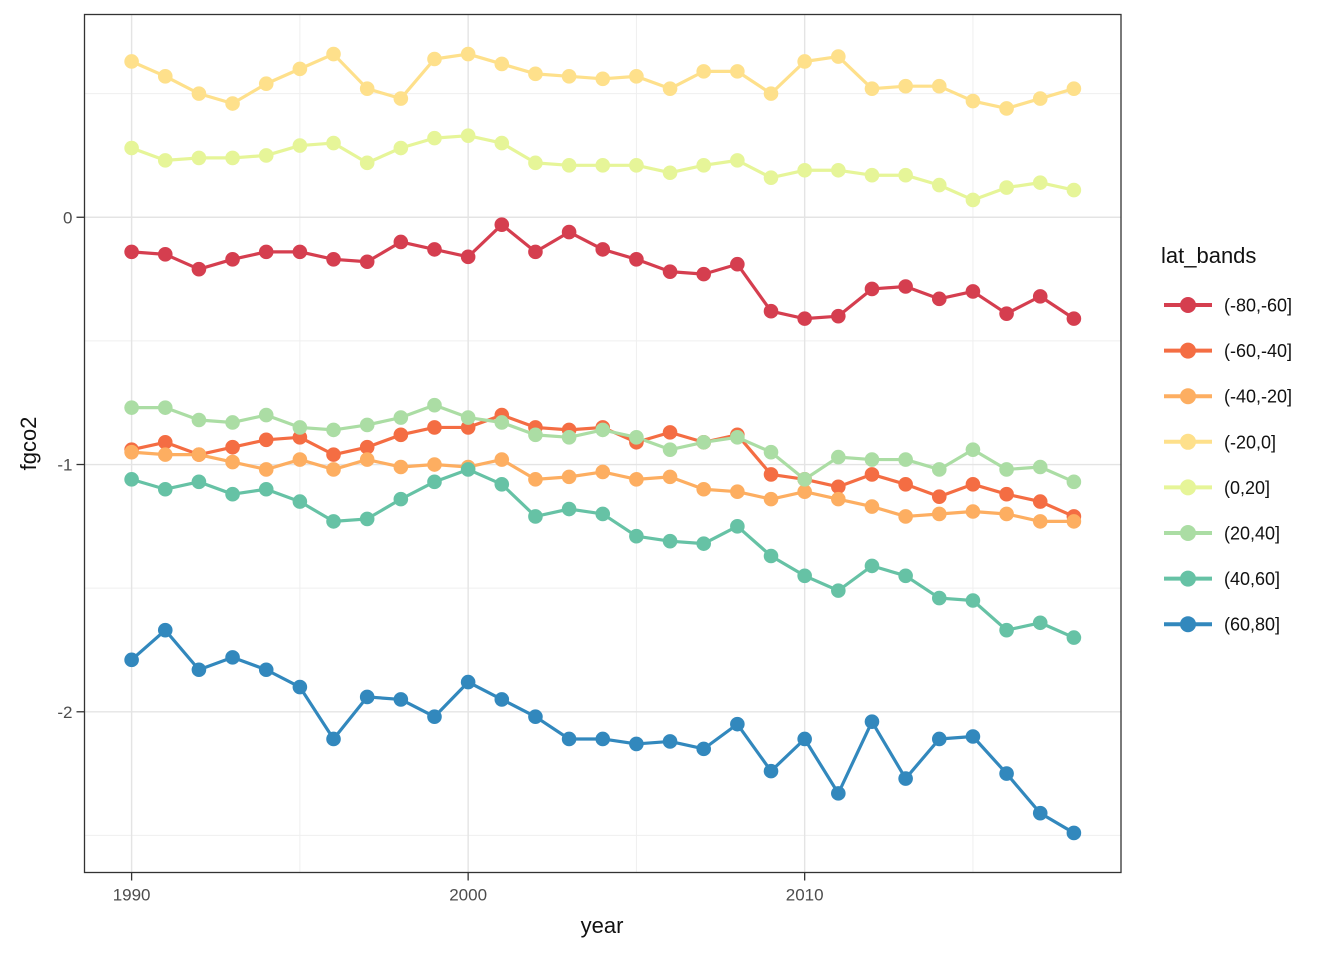 The width and height of the screenshot is (1344, 960). What do you see at coordinates (28, 444) in the screenshot?
I see `y-axis-title: fgco2` at bounding box center [28, 444].